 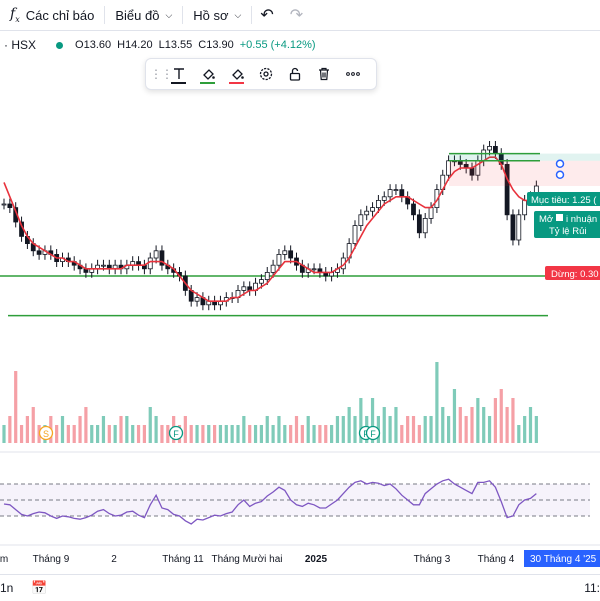 What do you see at coordinates (236, 74) in the screenshot?
I see `line-color-icon` at bounding box center [236, 74].